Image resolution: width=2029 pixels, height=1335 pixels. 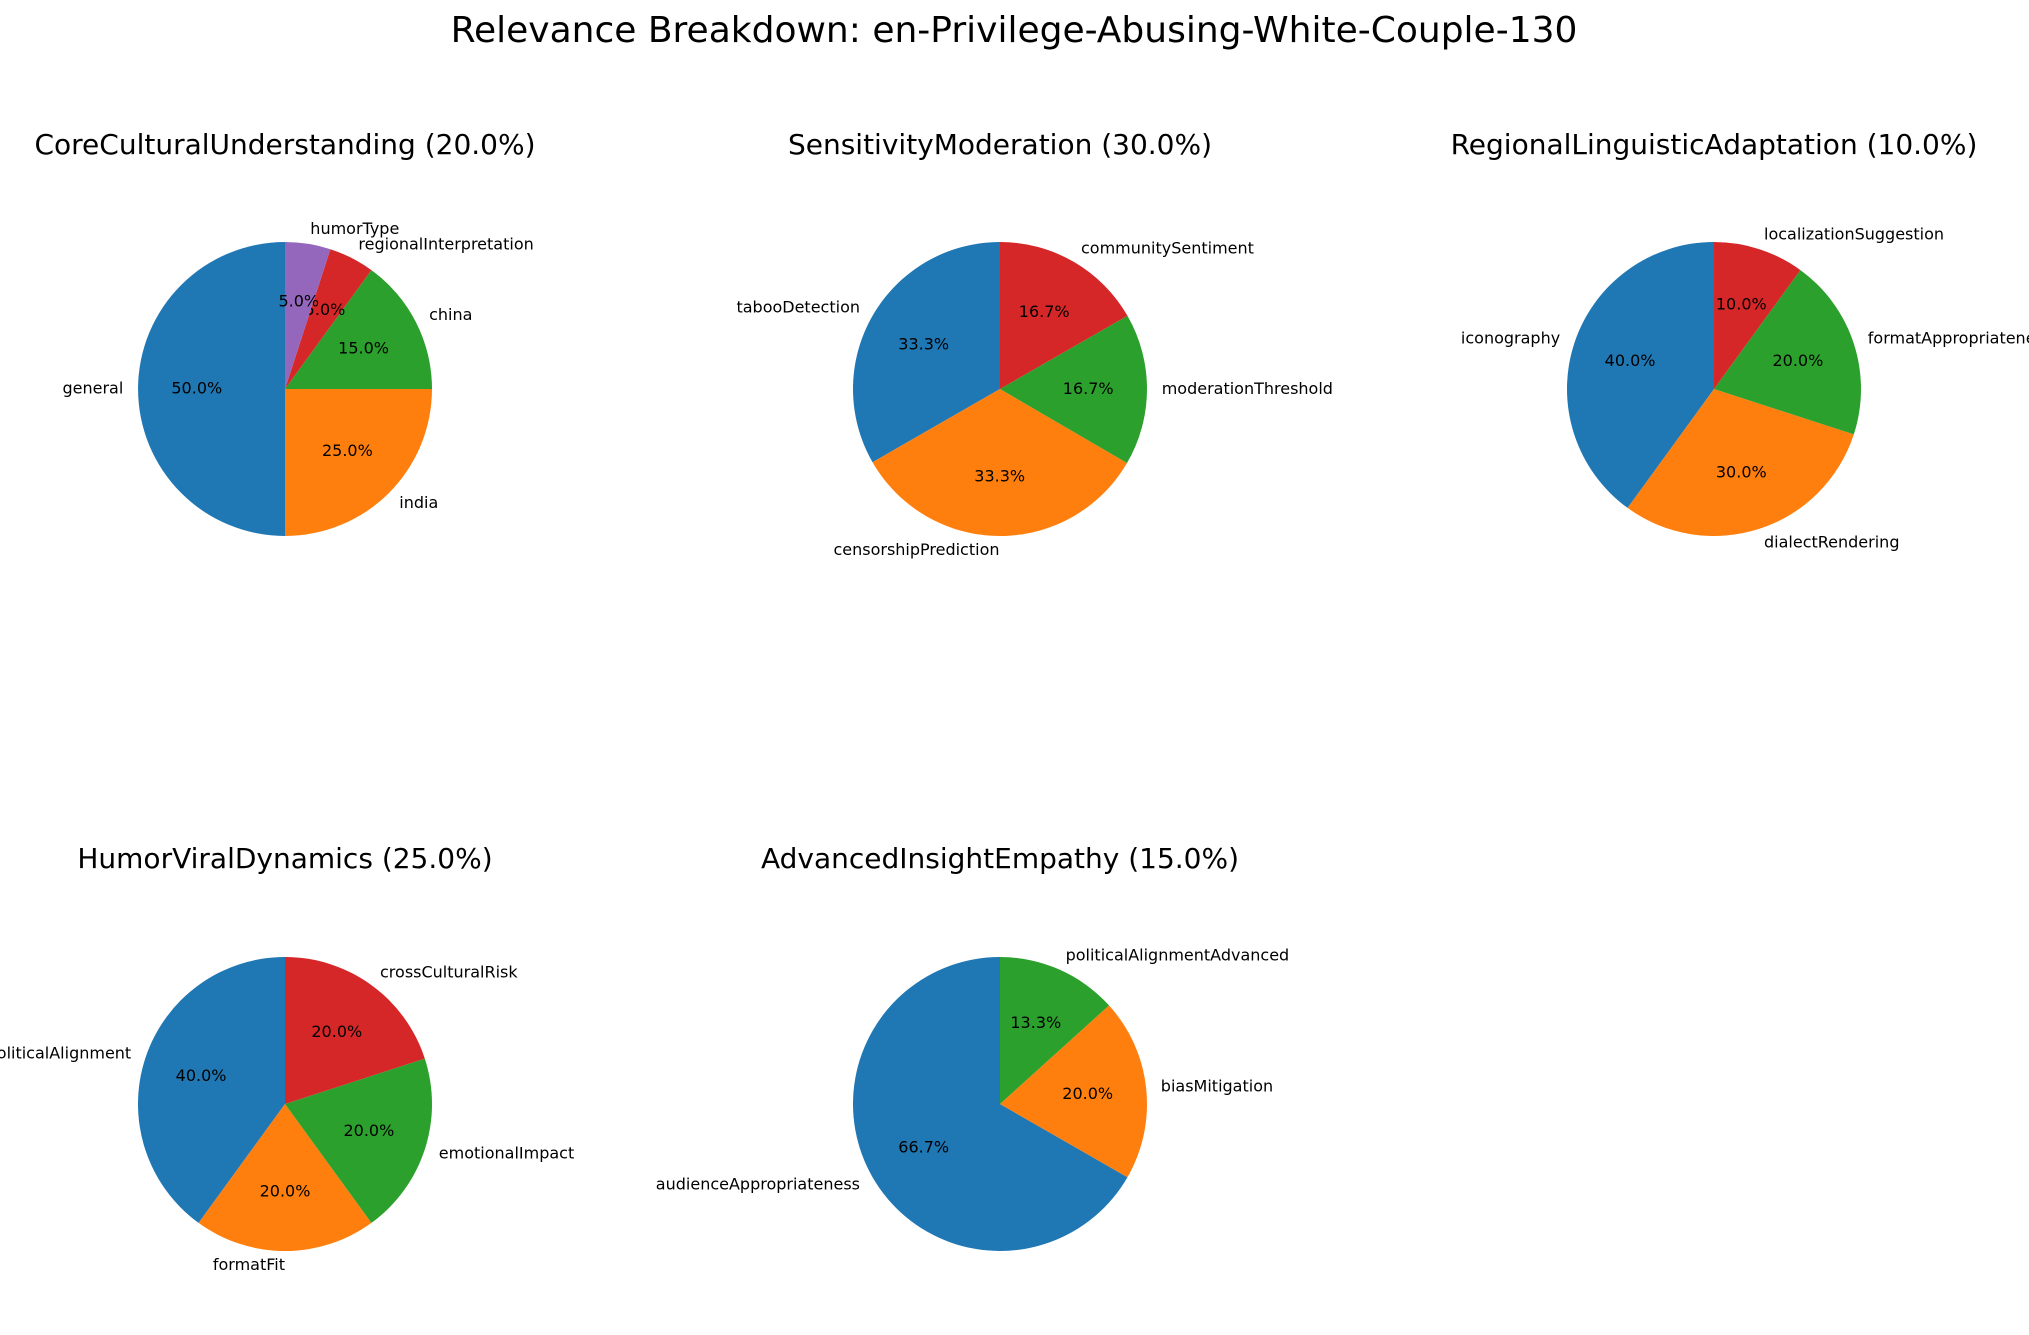 I want to click on pie-slice-formatAppropriateness, so click(x=1788, y=352).